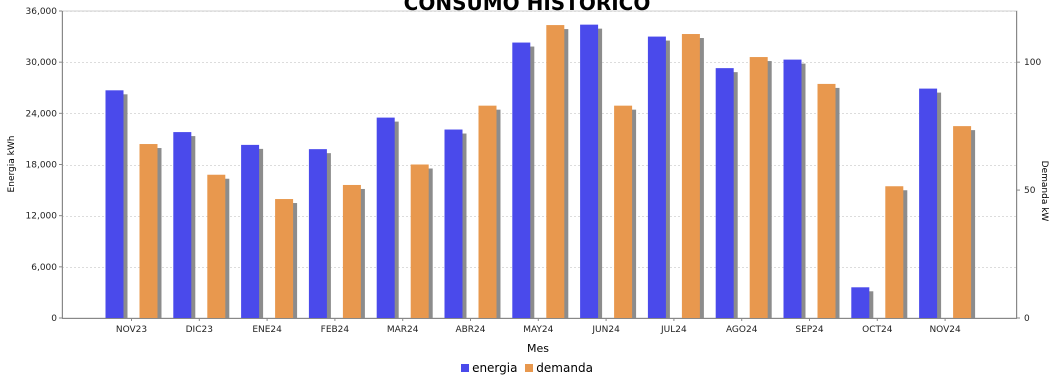 This screenshot has width=1054, height=378. What do you see at coordinates (403, 330) in the screenshot?
I see `x-tick-label-mar24: MAR24` at bounding box center [403, 330].